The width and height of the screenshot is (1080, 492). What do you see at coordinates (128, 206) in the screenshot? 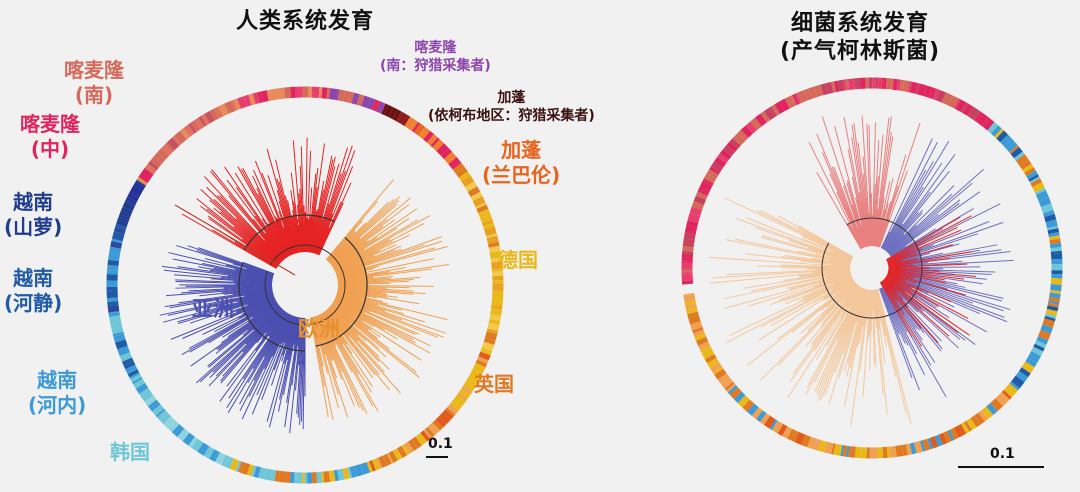
I see `ring-vietnam-sonla` at bounding box center [128, 206].